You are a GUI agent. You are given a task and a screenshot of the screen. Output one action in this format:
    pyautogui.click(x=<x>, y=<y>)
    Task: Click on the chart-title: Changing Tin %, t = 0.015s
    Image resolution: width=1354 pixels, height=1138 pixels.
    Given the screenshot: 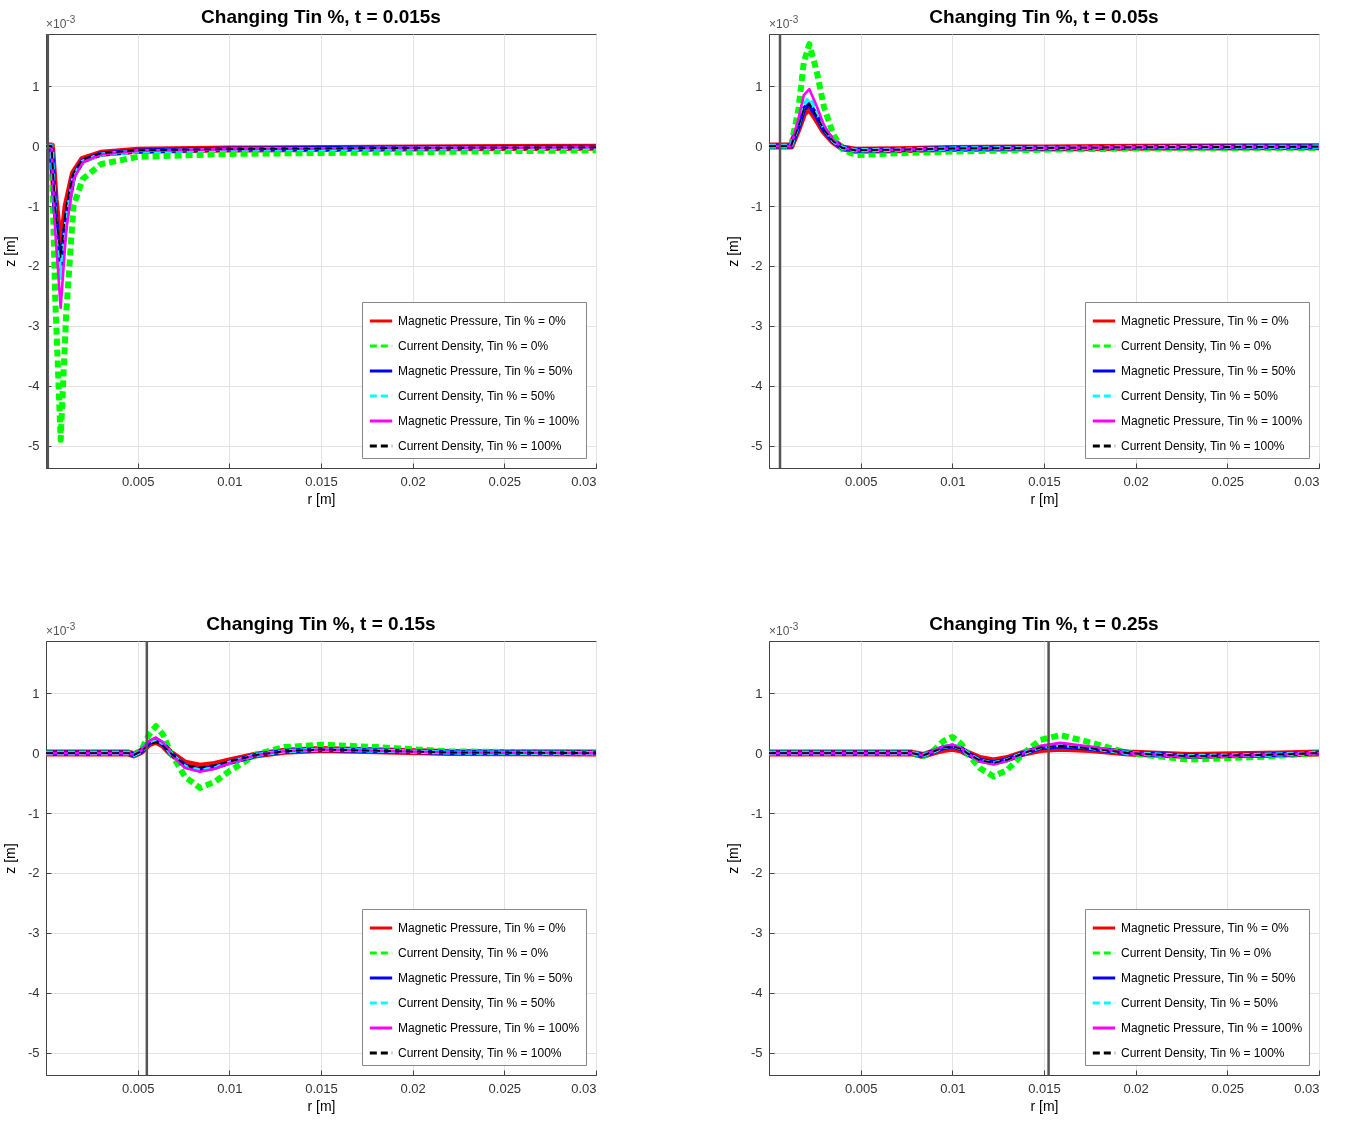 What is the action you would take?
    pyautogui.click(x=321, y=16)
    